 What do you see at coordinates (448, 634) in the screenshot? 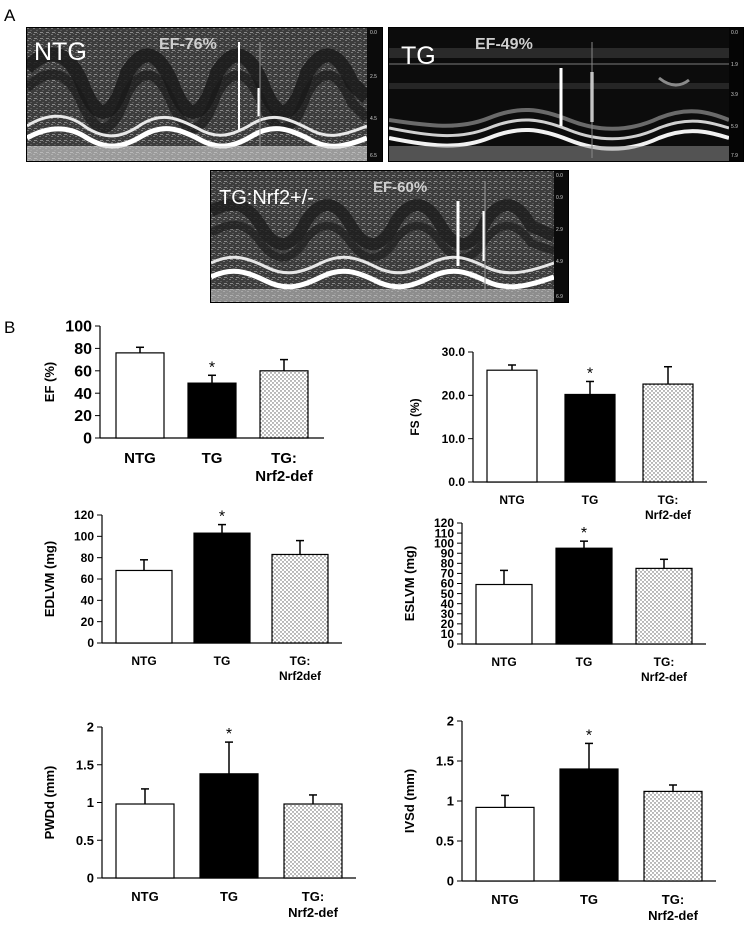
I see `y-tick-label: 10` at bounding box center [448, 634].